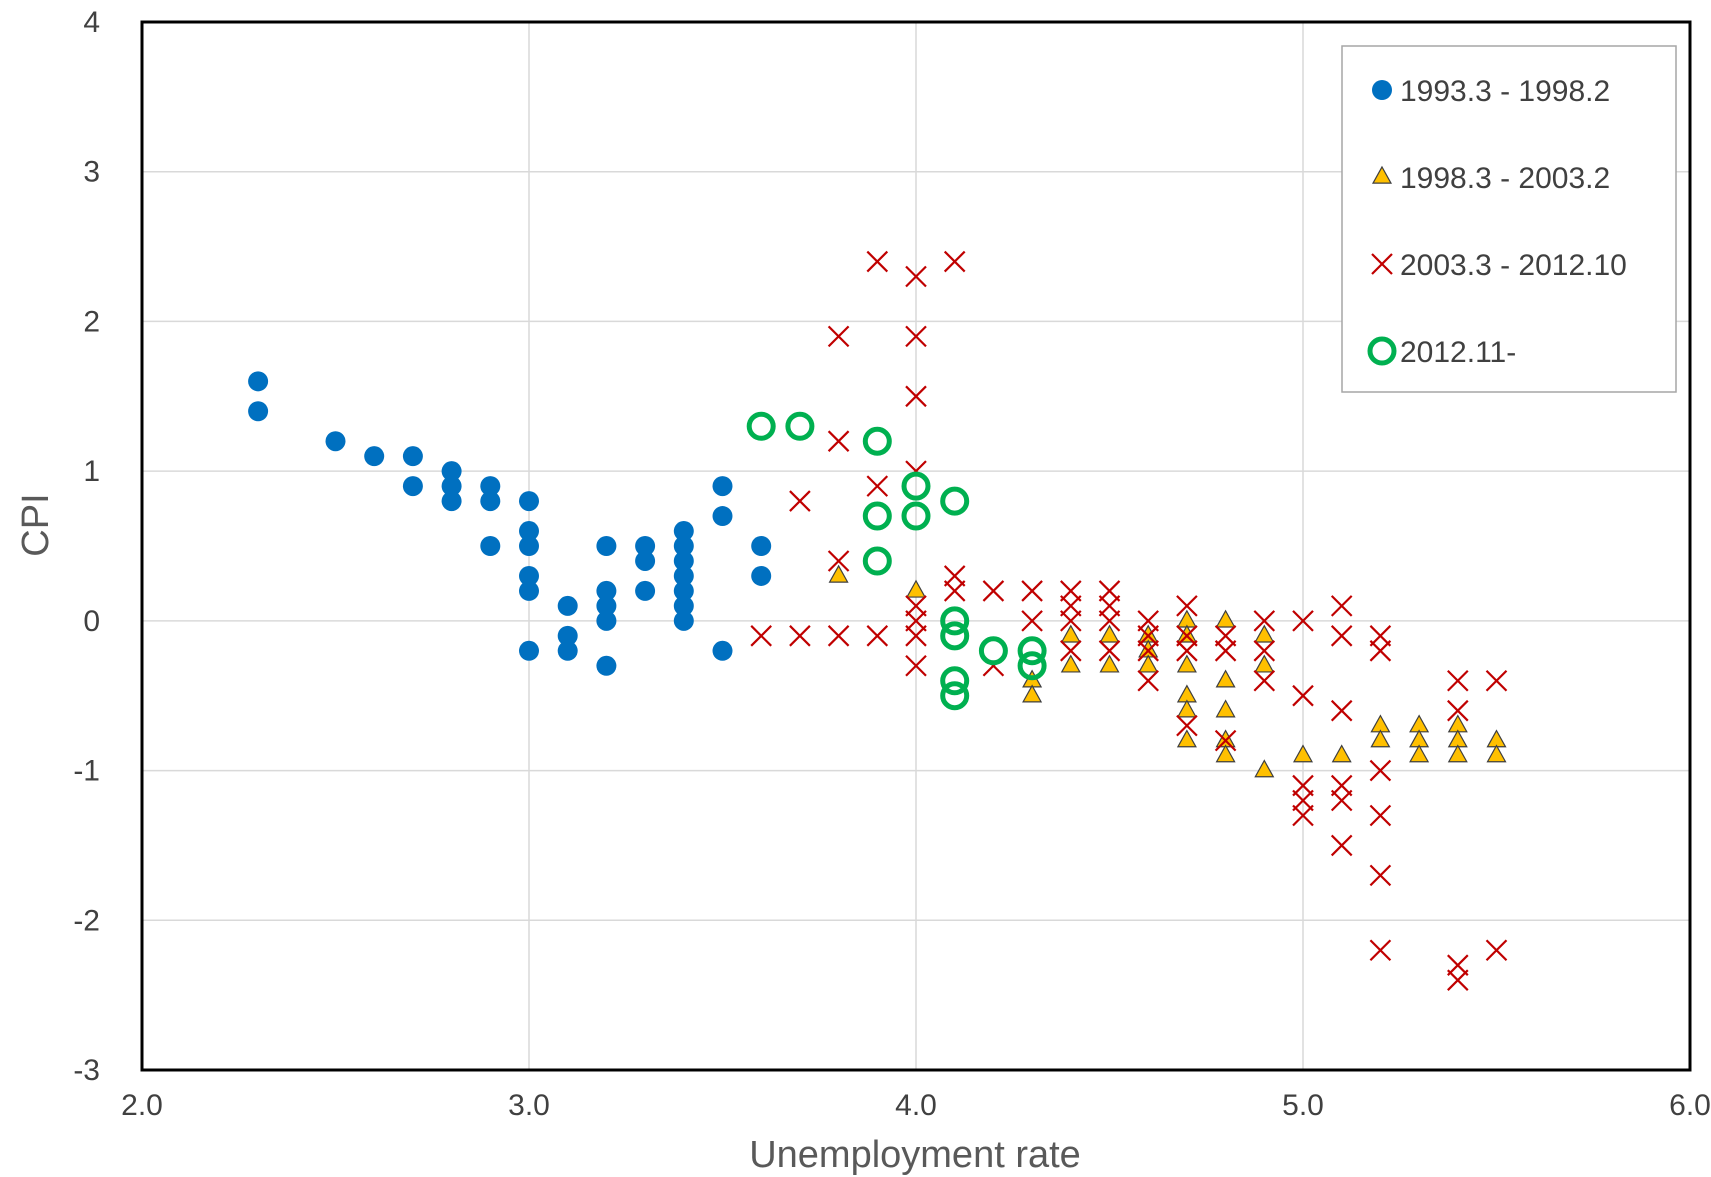 The image size is (1711, 1177). What do you see at coordinates (1505, 178) in the screenshot?
I see `legend-label: 1998.3 - 2003.2` at bounding box center [1505, 178].